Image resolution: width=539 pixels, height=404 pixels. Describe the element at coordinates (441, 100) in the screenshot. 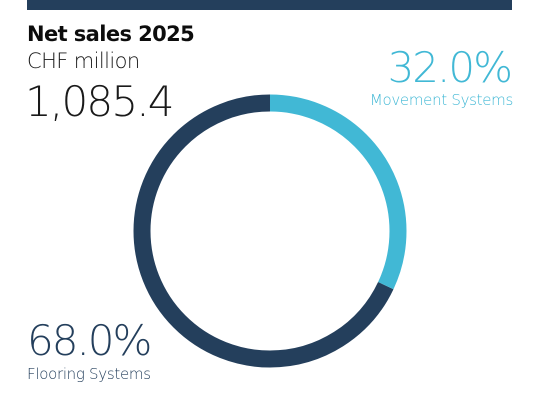

I see `movement-label: Movement Systems` at that location.